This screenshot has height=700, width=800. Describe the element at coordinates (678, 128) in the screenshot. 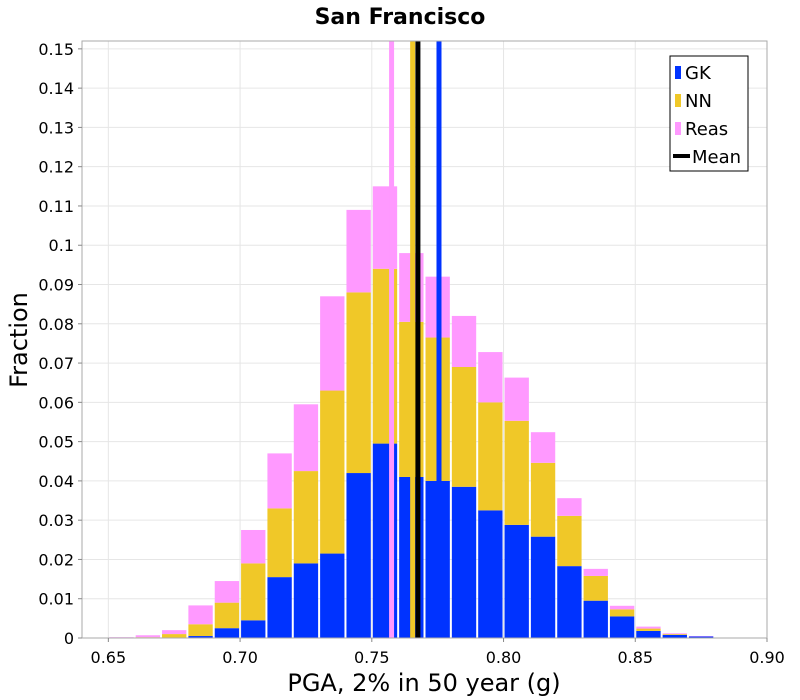

I see `legend-swatch-reas` at that location.